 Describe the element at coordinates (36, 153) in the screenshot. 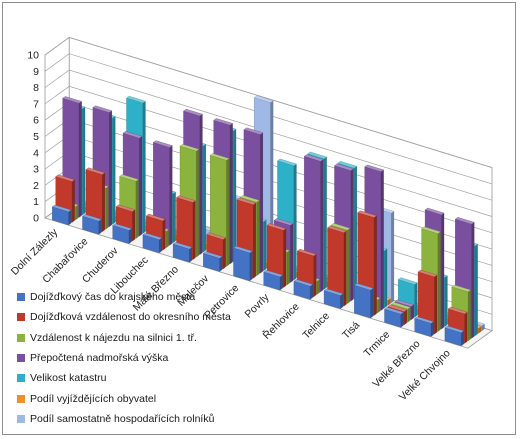

I see `y-tick-label: 4` at that location.